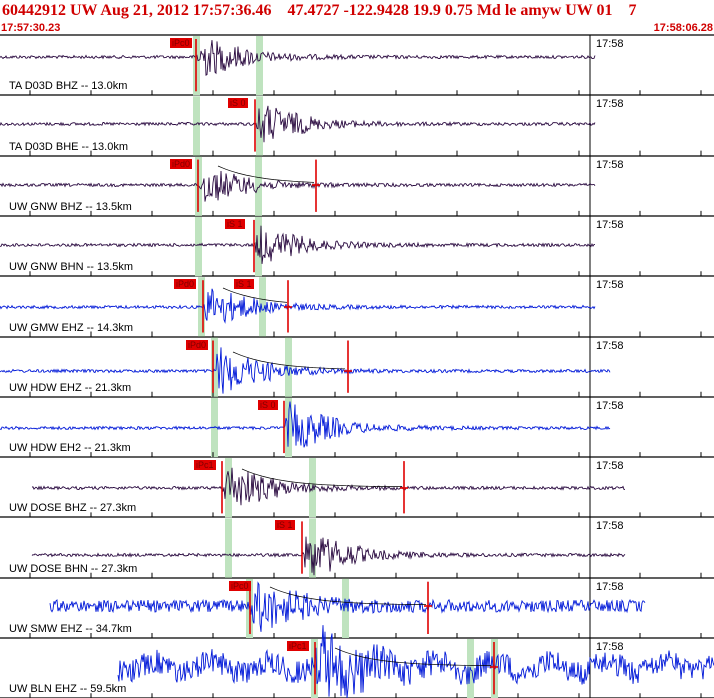  I want to click on trace-label: UW GMW EHZ -- 14.3km, so click(71, 327).